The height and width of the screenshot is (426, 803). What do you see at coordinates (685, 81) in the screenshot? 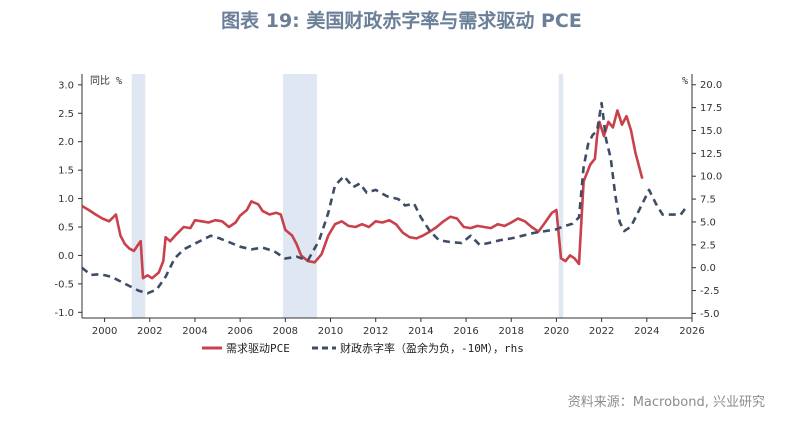
I see `right-axis-unit: %` at bounding box center [685, 81].